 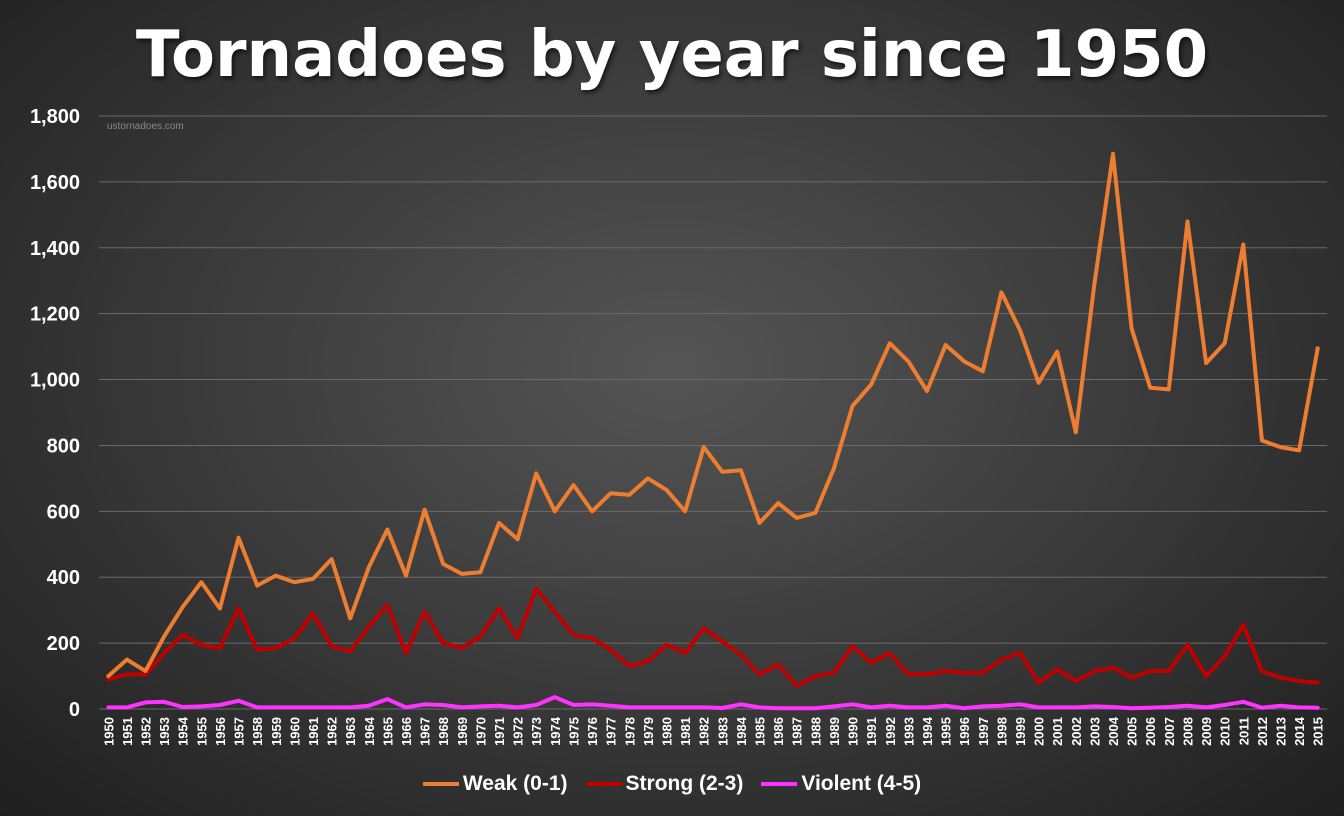 What do you see at coordinates (648, 731) in the screenshot?
I see `x-tick-label: 1979` at bounding box center [648, 731].